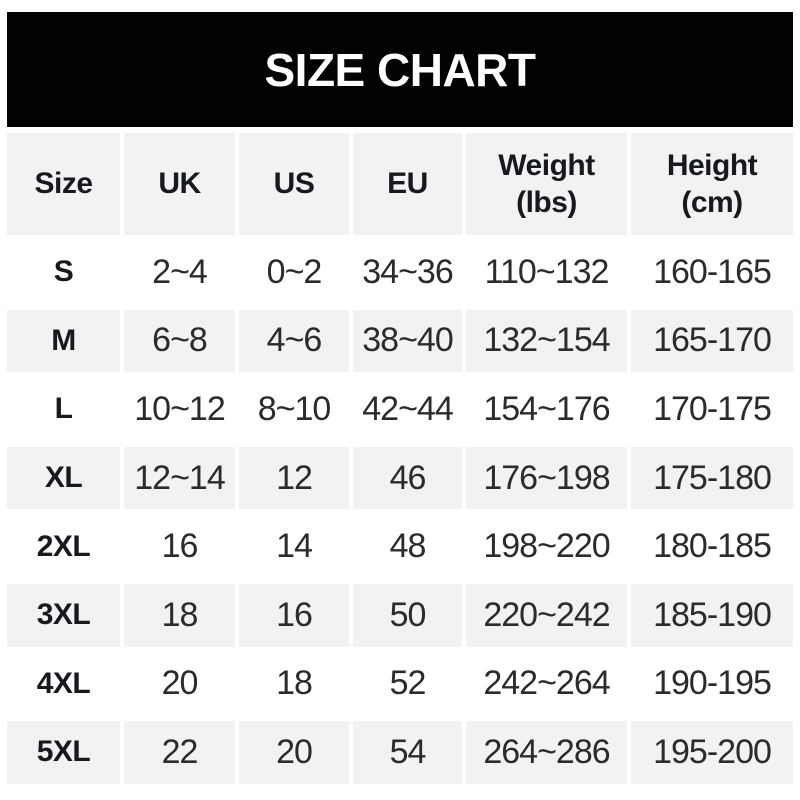 The width and height of the screenshot is (800, 800). Describe the element at coordinates (294, 272) in the screenshot. I see `us-cell: 0~2` at that location.